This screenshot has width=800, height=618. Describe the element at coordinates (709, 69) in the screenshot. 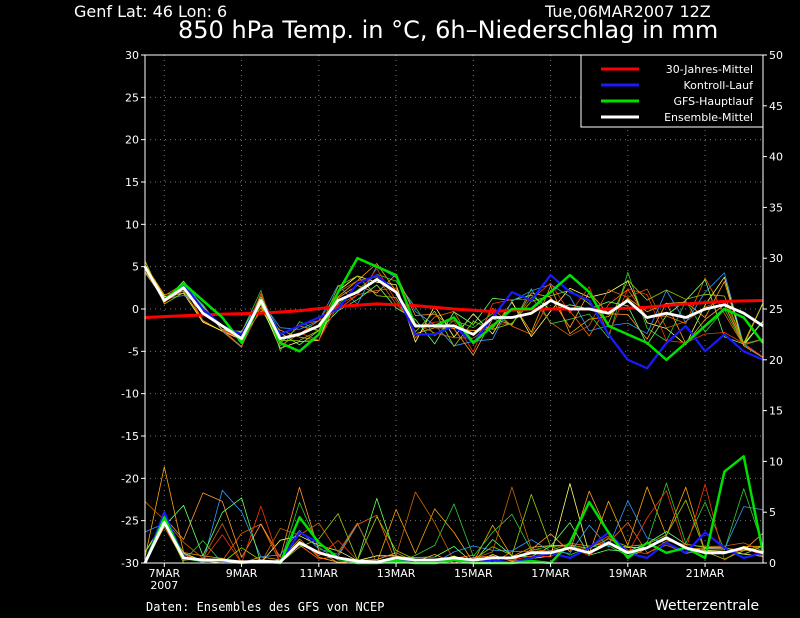

I see `legend-label: 30-Jahres-Mittel` at that location.